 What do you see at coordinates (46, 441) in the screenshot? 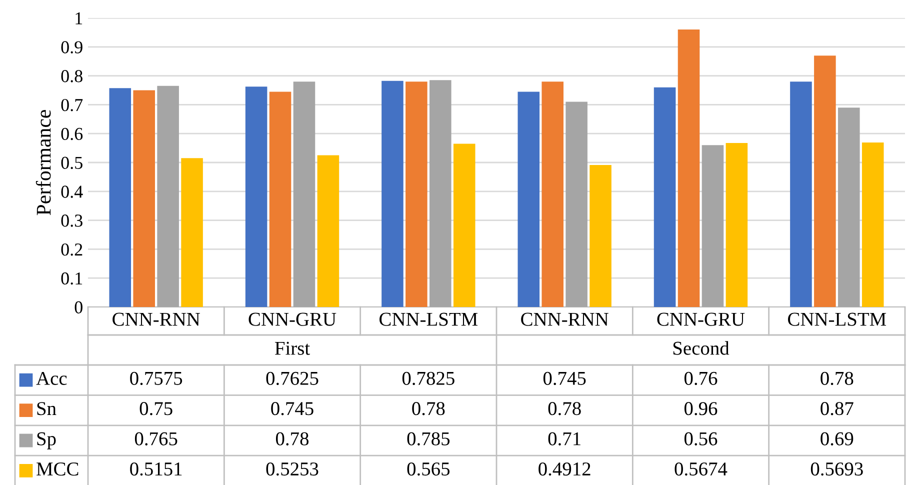
I see `legend-label: Sp` at bounding box center [46, 441].